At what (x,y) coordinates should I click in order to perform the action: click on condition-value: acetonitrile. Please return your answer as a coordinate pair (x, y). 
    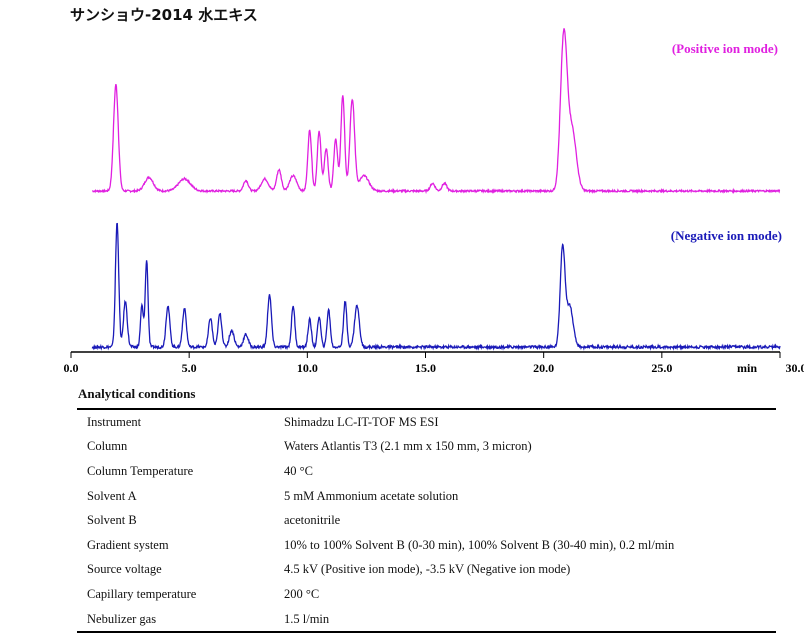
    Looking at the image, I should click on (312, 520).